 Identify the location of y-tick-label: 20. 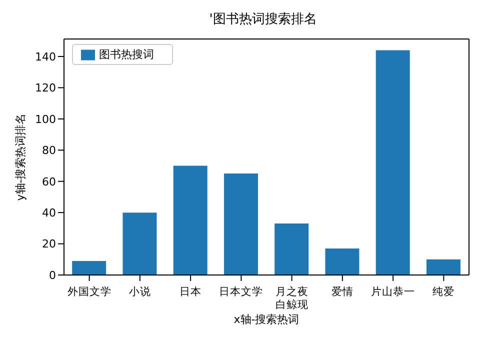
(49, 244).